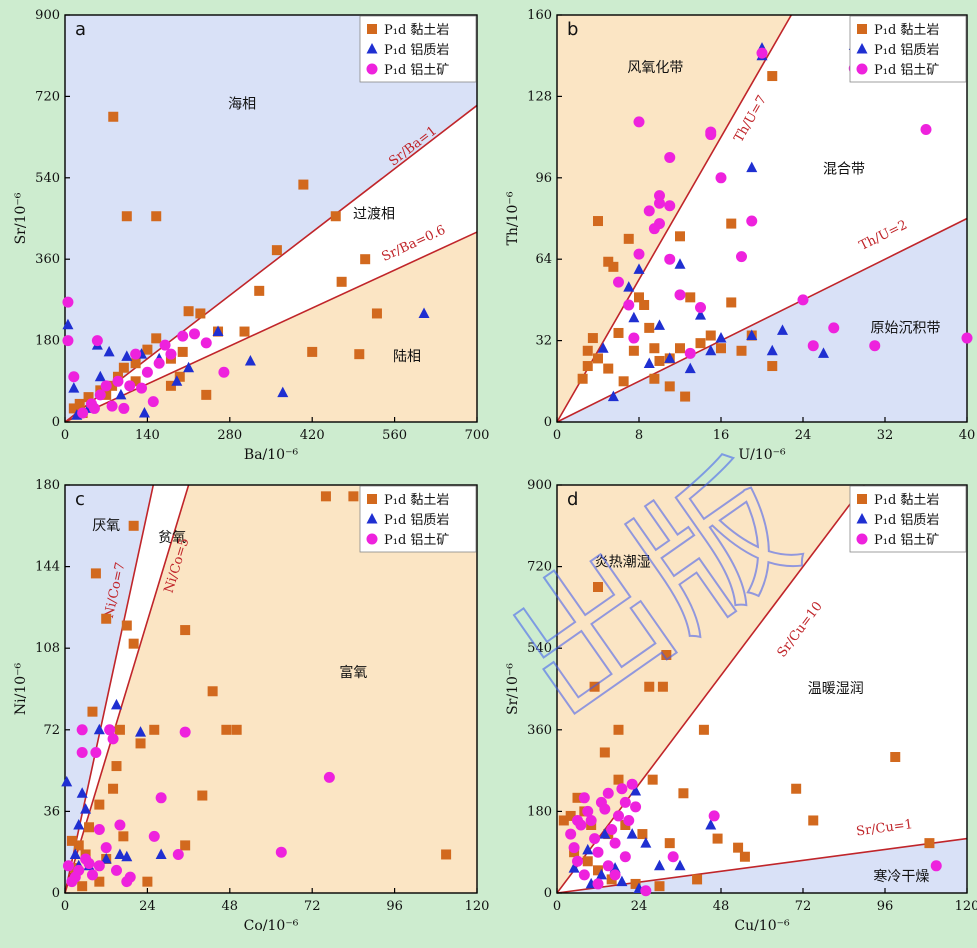 The image size is (977, 948). Describe the element at coordinates (967, 435) in the screenshot. I see `x-tick-label: 40` at that location.